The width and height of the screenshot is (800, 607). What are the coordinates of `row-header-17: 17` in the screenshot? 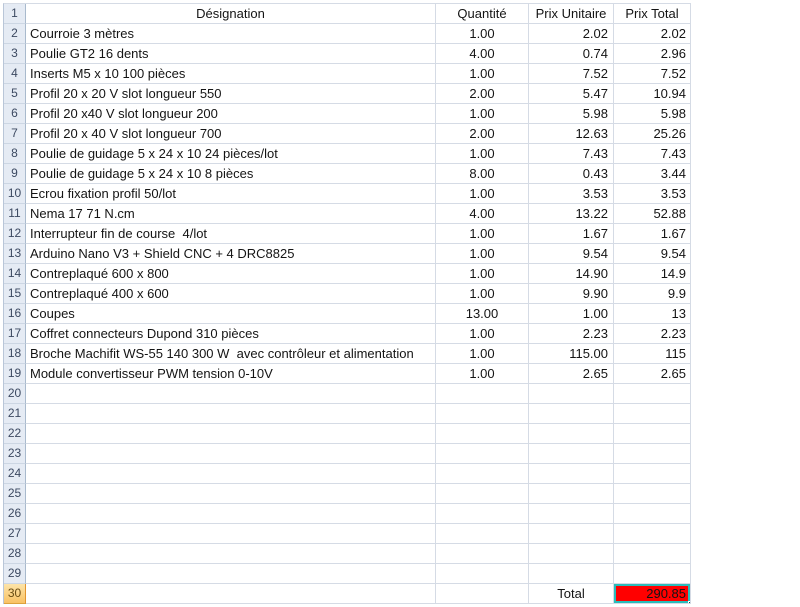 It's located at (15, 334).